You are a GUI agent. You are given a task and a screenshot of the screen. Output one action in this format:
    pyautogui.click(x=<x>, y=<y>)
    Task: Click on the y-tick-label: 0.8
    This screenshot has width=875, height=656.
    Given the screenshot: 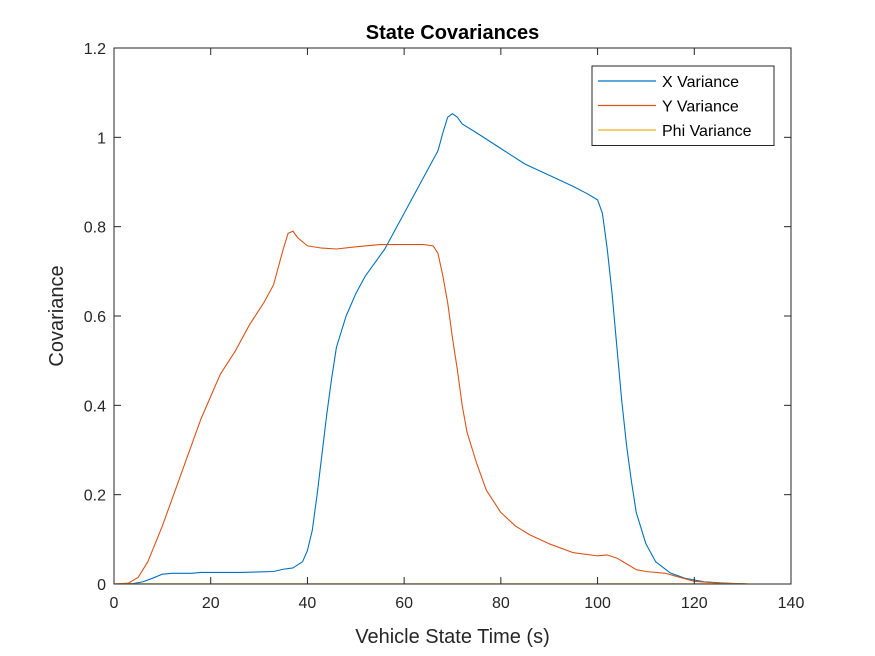 What is the action you would take?
    pyautogui.click(x=95, y=228)
    